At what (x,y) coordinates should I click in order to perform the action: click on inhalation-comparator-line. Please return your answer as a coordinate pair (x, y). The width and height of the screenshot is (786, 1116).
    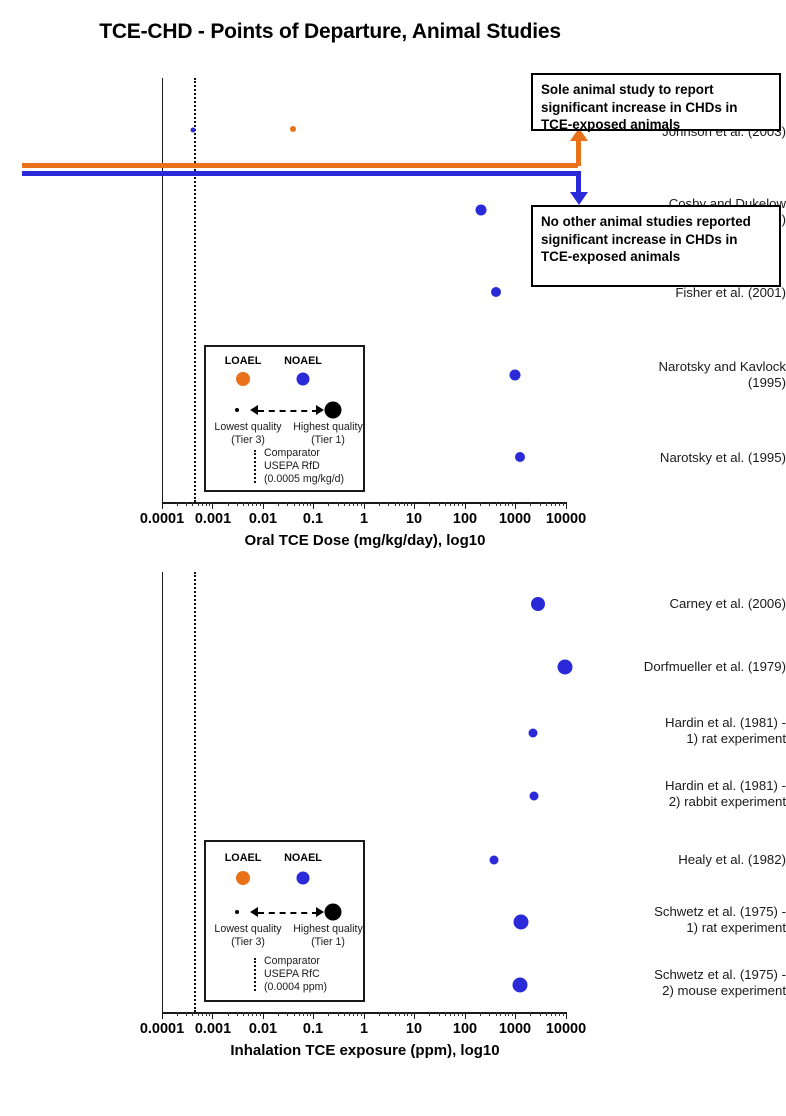
    Looking at the image, I should click on (195, 792).